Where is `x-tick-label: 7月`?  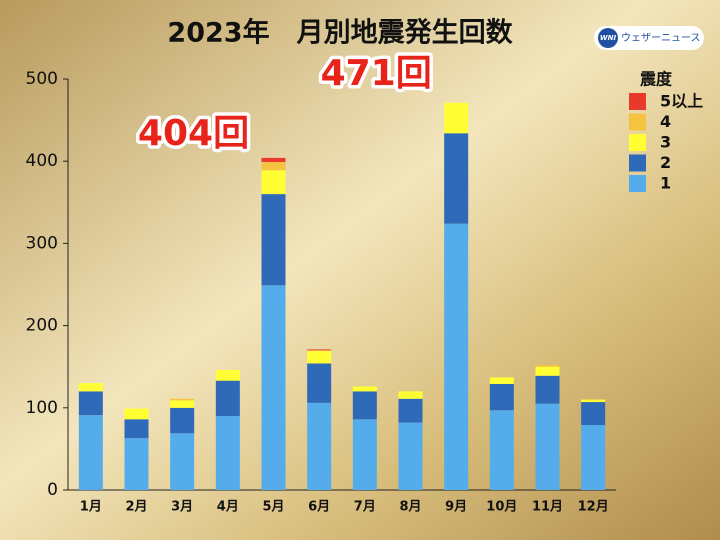
x-tick-label: 7月 is located at coordinates (365, 507).